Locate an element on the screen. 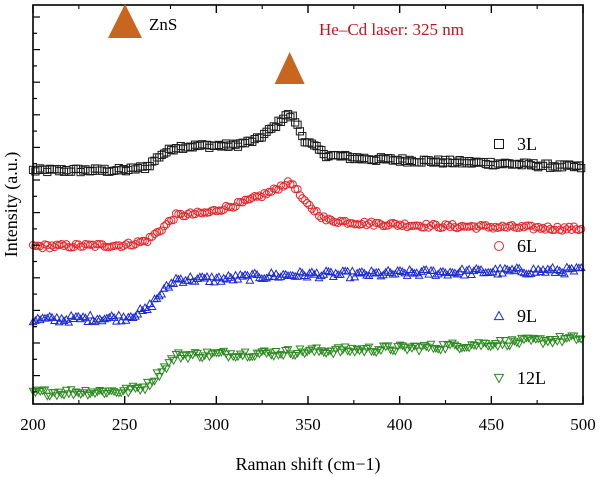 This screenshot has width=600, height=477. legend-label-3L: 3L is located at coordinates (527, 144).